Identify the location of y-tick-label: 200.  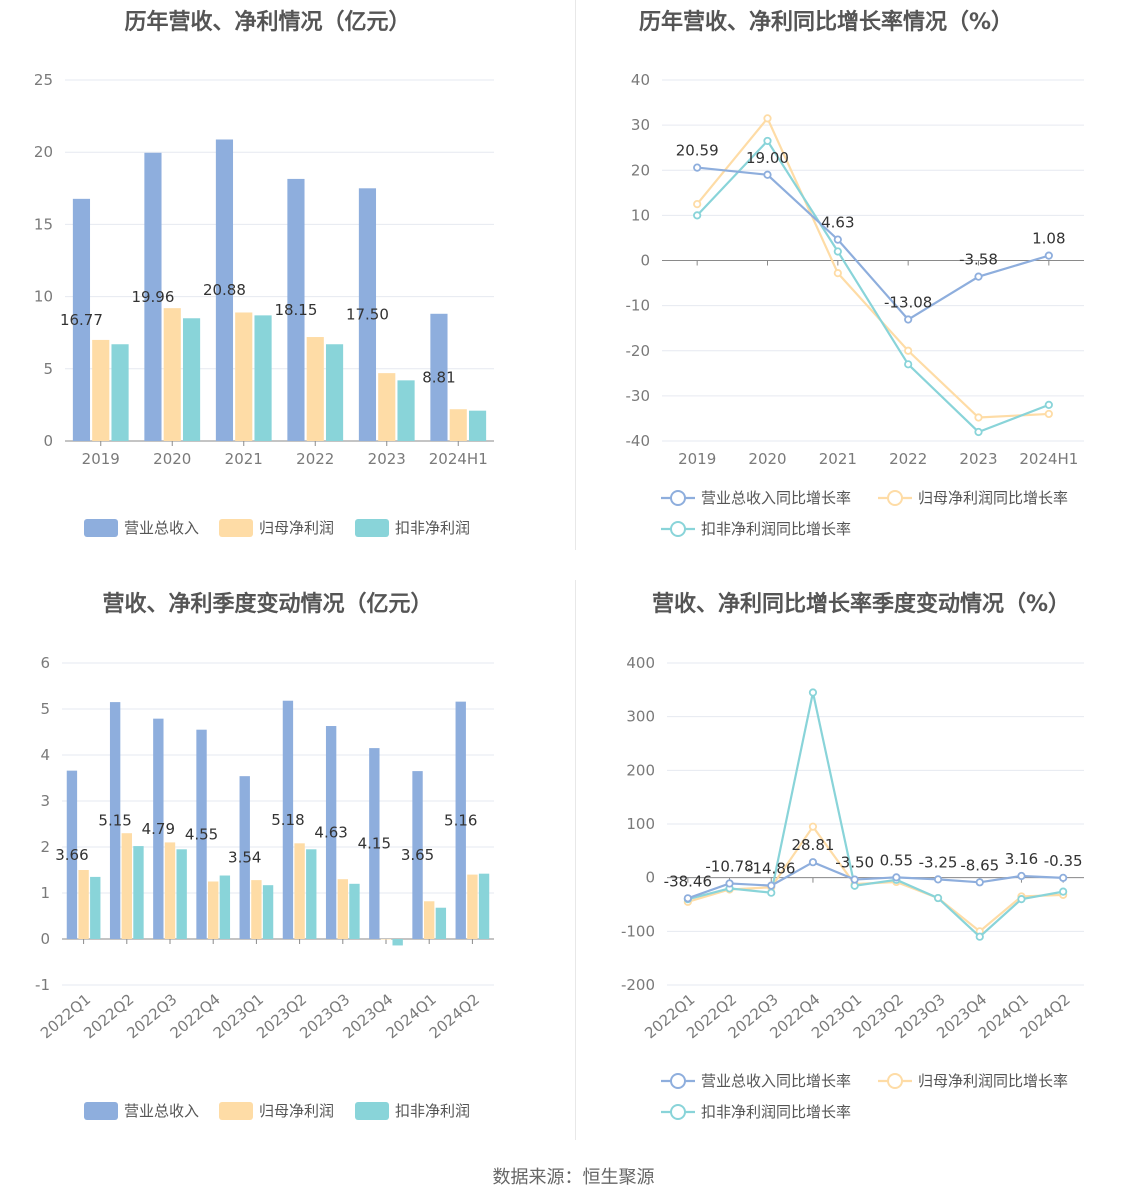
(640, 770).